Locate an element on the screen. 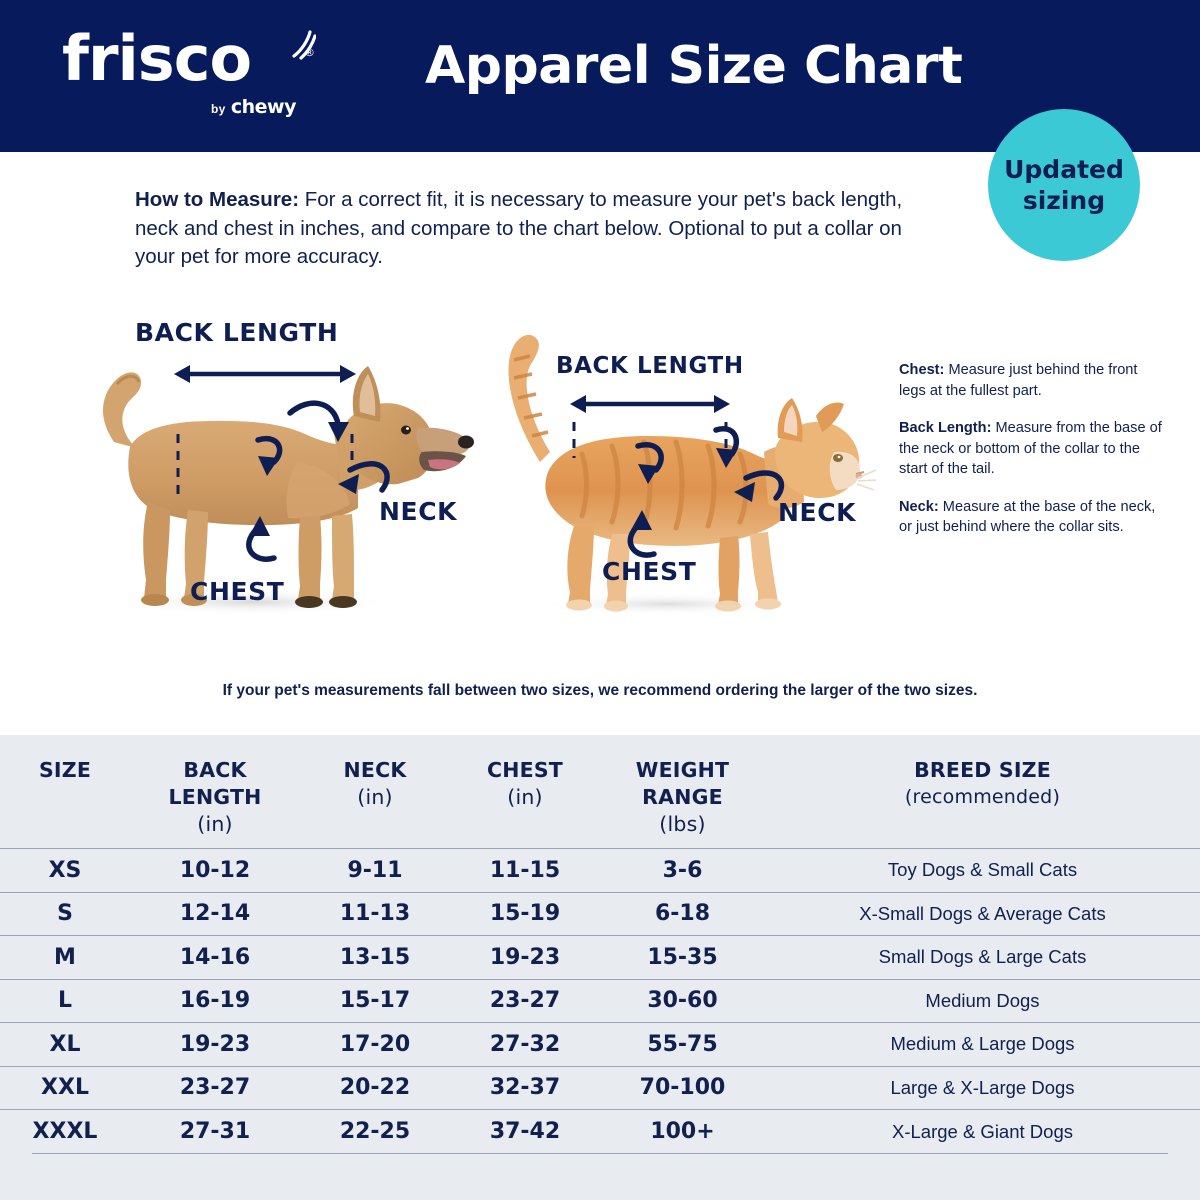 This screenshot has height=1200, width=1200. column-header-chest-unit: (in) is located at coordinates (525, 797).